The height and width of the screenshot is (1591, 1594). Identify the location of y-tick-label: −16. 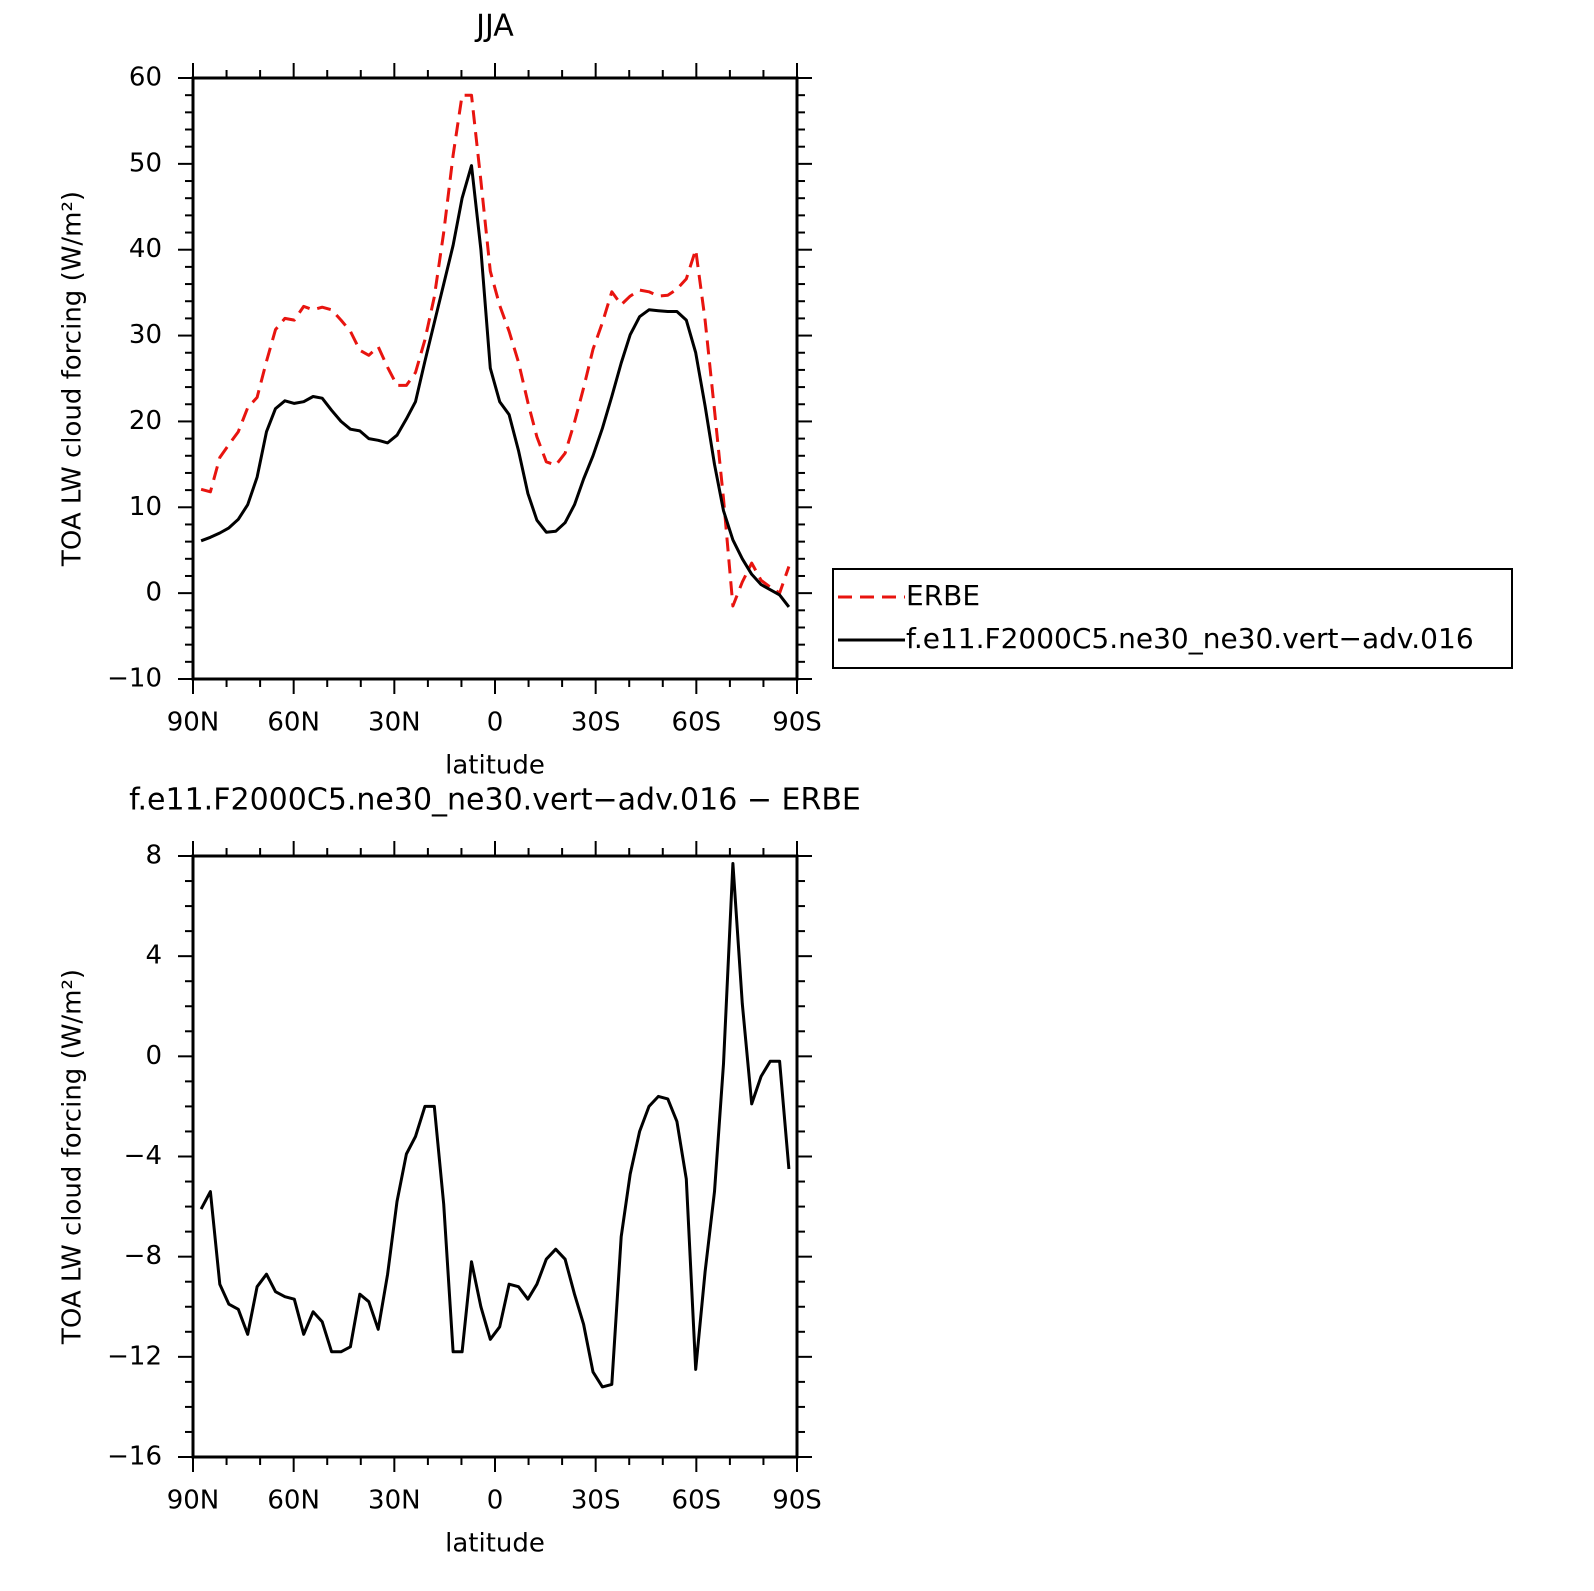
(134, 1457).